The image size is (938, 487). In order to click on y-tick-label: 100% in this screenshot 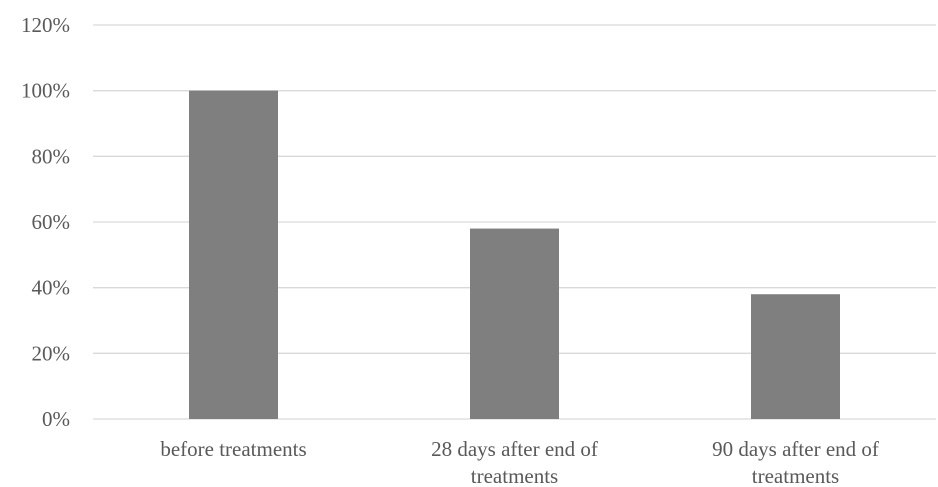, I will do `click(45, 91)`.